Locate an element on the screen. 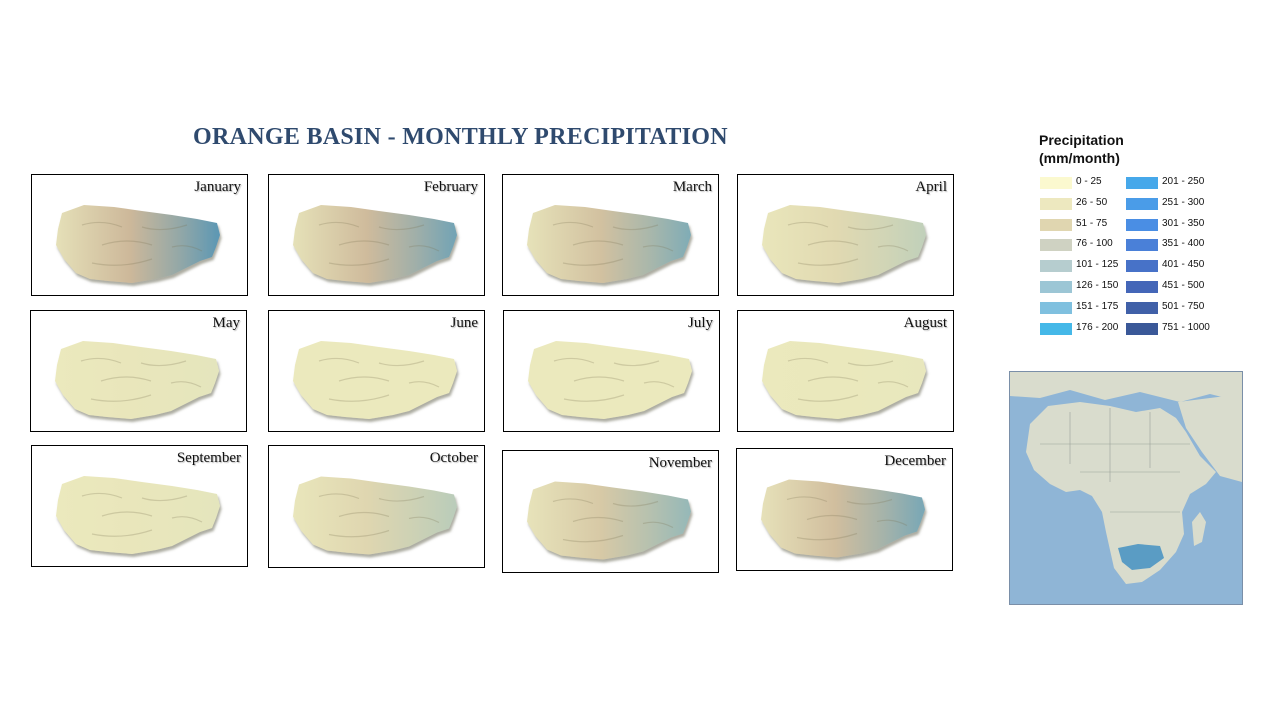 The height and width of the screenshot is (720, 1280). africa-locator-map is located at coordinates (1126, 488).